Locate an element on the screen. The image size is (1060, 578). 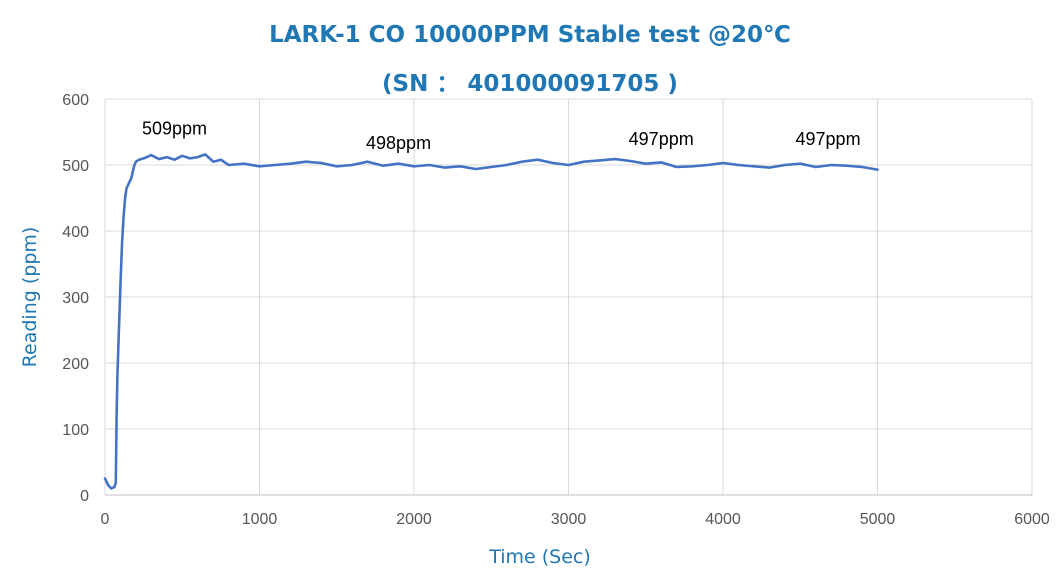
chart-title: LARK-1 CO 10000PPM Stable test @20℃ is located at coordinates (530, 35).